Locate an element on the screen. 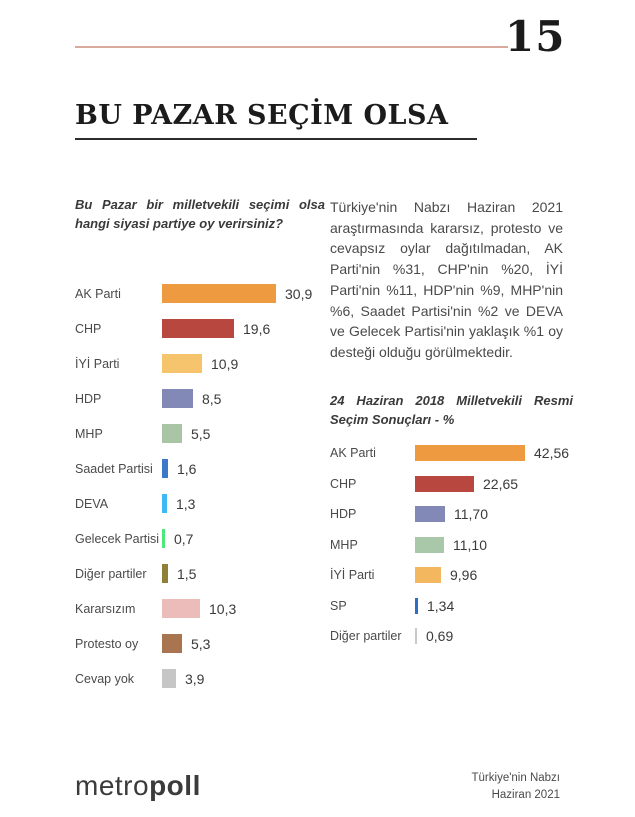 This screenshot has width=635, height=817. chart-bar-area: 8,5 is located at coordinates (191, 398).